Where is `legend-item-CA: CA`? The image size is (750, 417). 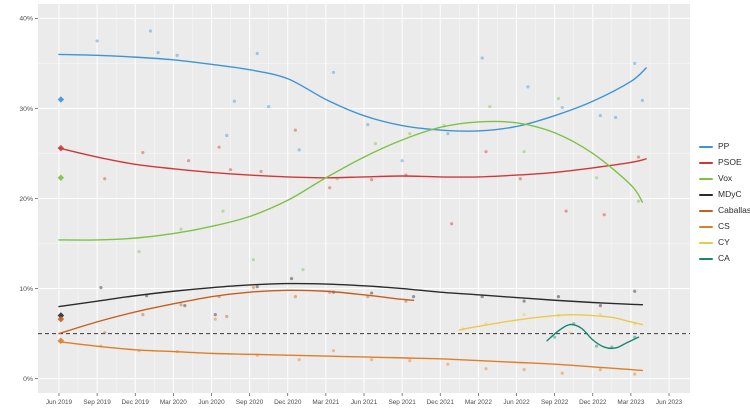 legend-item-CA: CA is located at coordinates (724, 258).